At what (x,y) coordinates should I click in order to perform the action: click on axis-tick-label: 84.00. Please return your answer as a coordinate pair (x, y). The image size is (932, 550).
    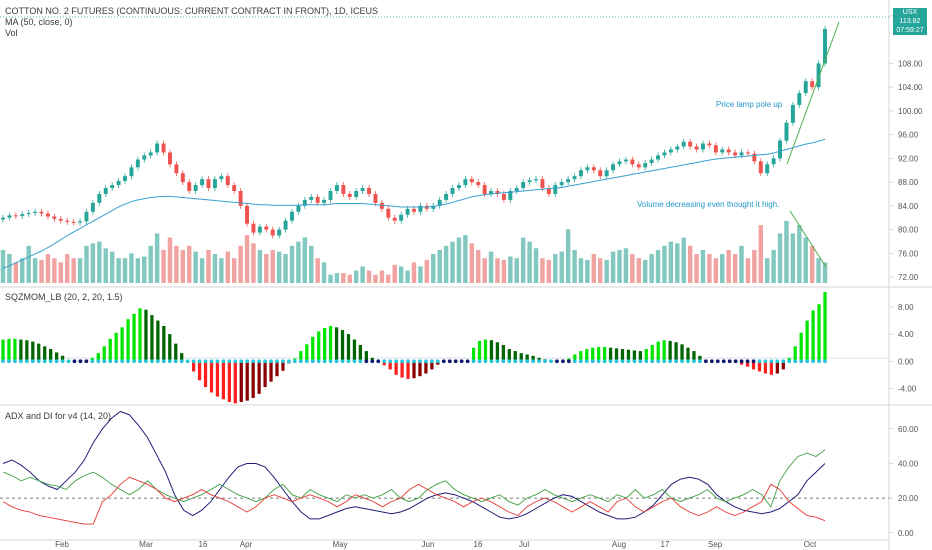
    Looking at the image, I should click on (908, 206).